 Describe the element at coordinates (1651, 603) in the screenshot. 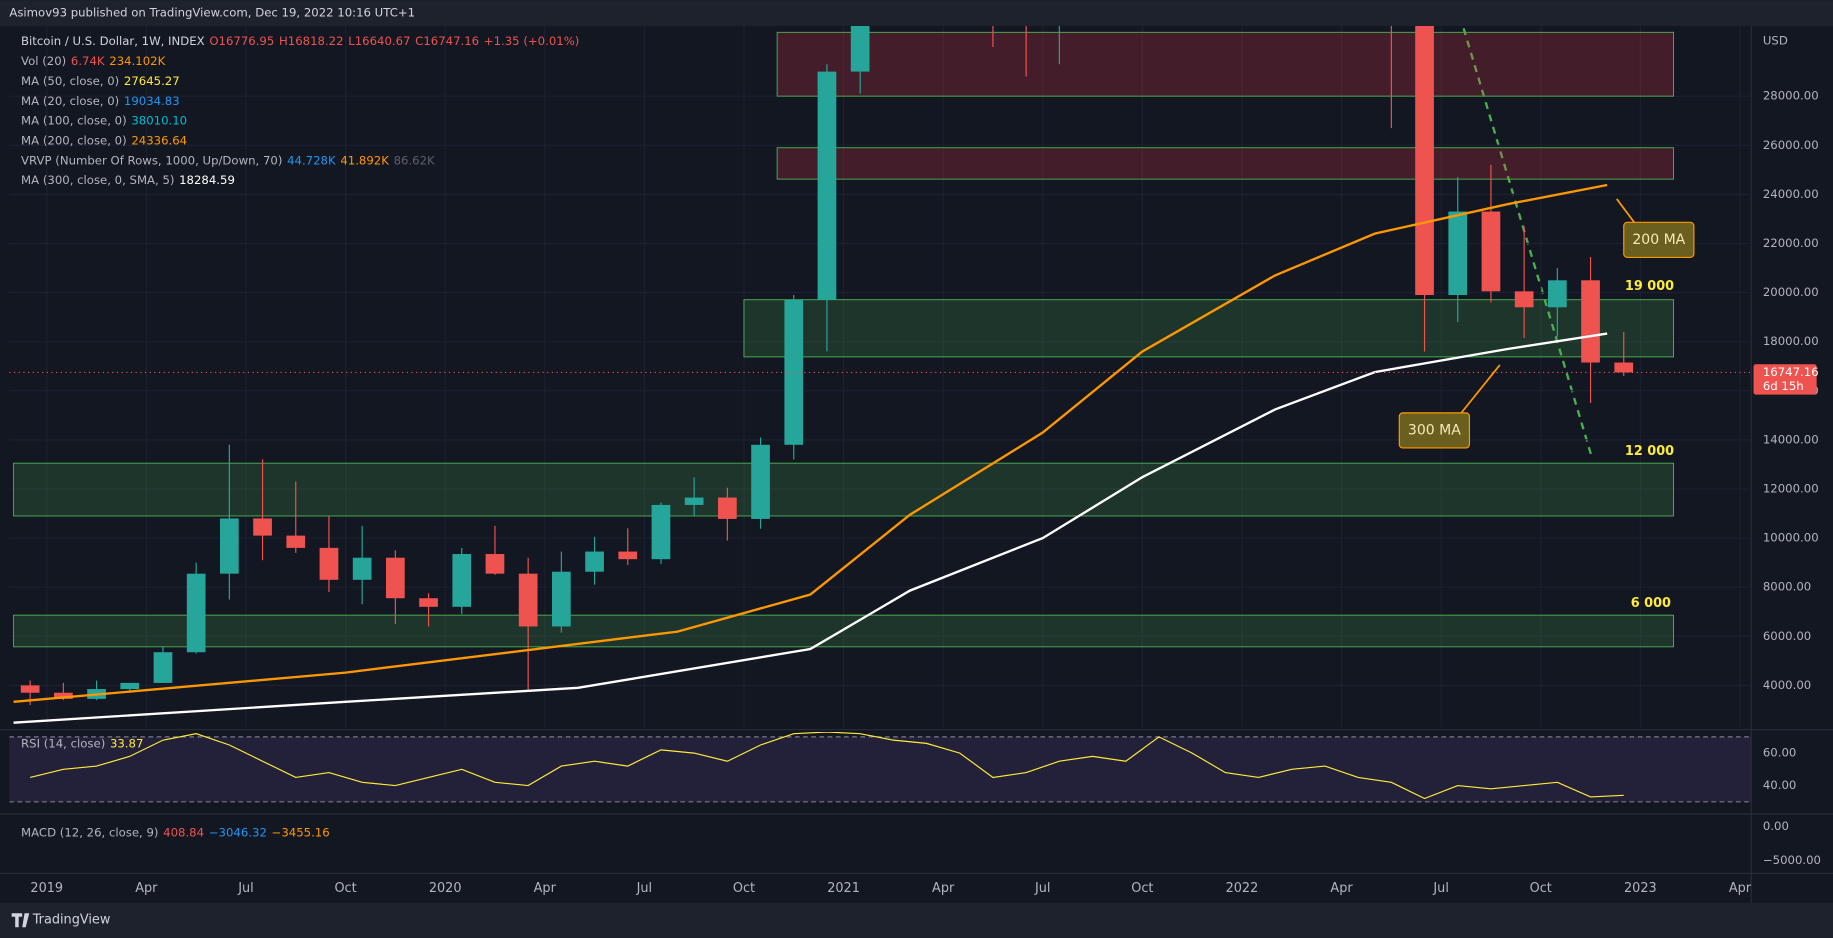

I see `annotation: 6 000` at that location.